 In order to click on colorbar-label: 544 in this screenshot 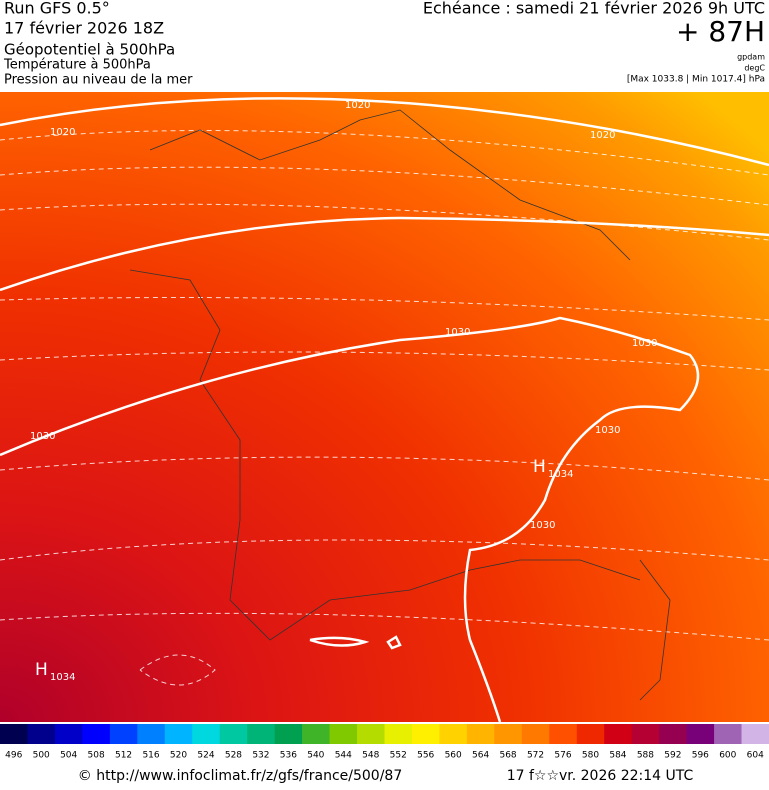, I will do `click(343, 756)`.